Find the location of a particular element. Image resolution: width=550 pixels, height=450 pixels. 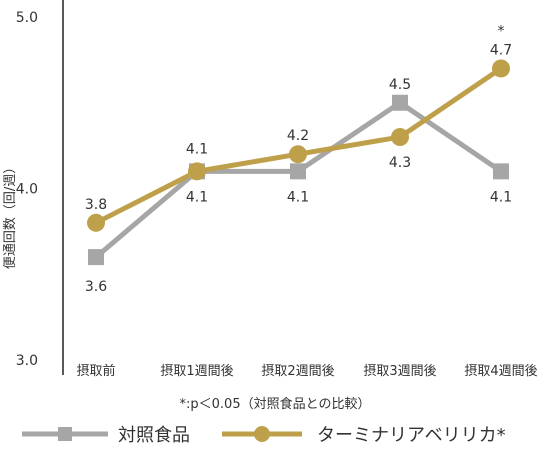

y-tick-label: 5.0 is located at coordinates (27, 18).